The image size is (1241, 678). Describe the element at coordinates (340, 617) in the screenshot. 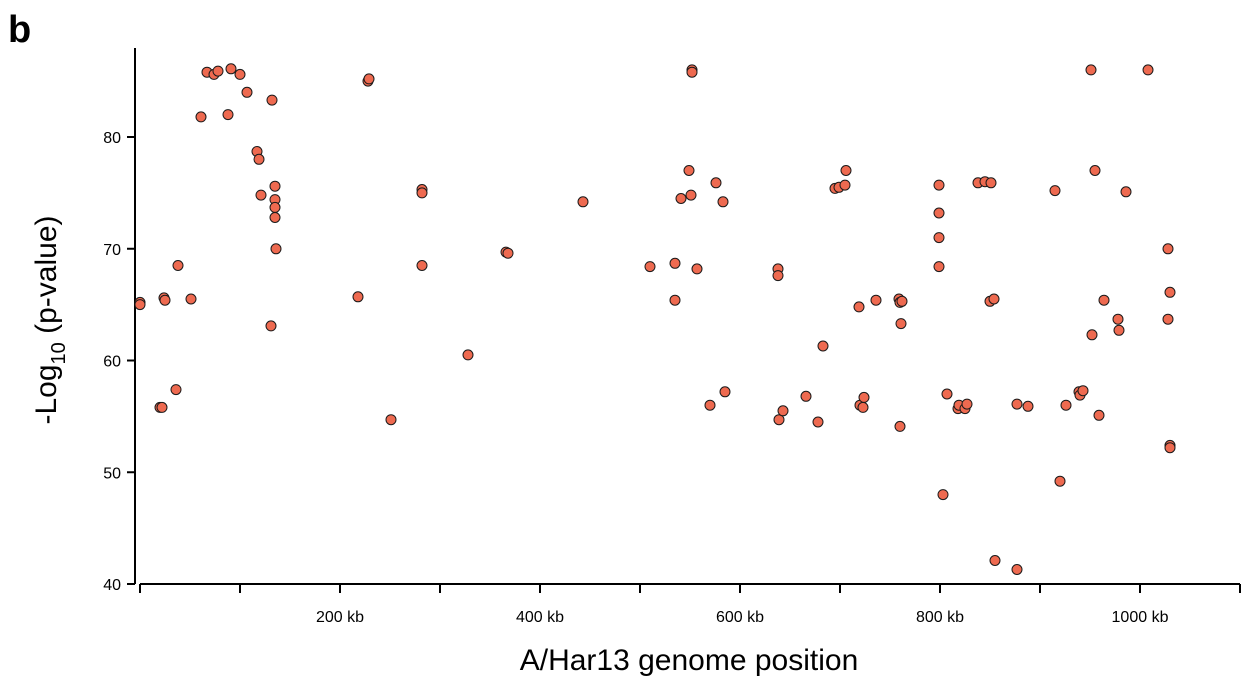

I see `x-tick-label: 200 kb` at that location.